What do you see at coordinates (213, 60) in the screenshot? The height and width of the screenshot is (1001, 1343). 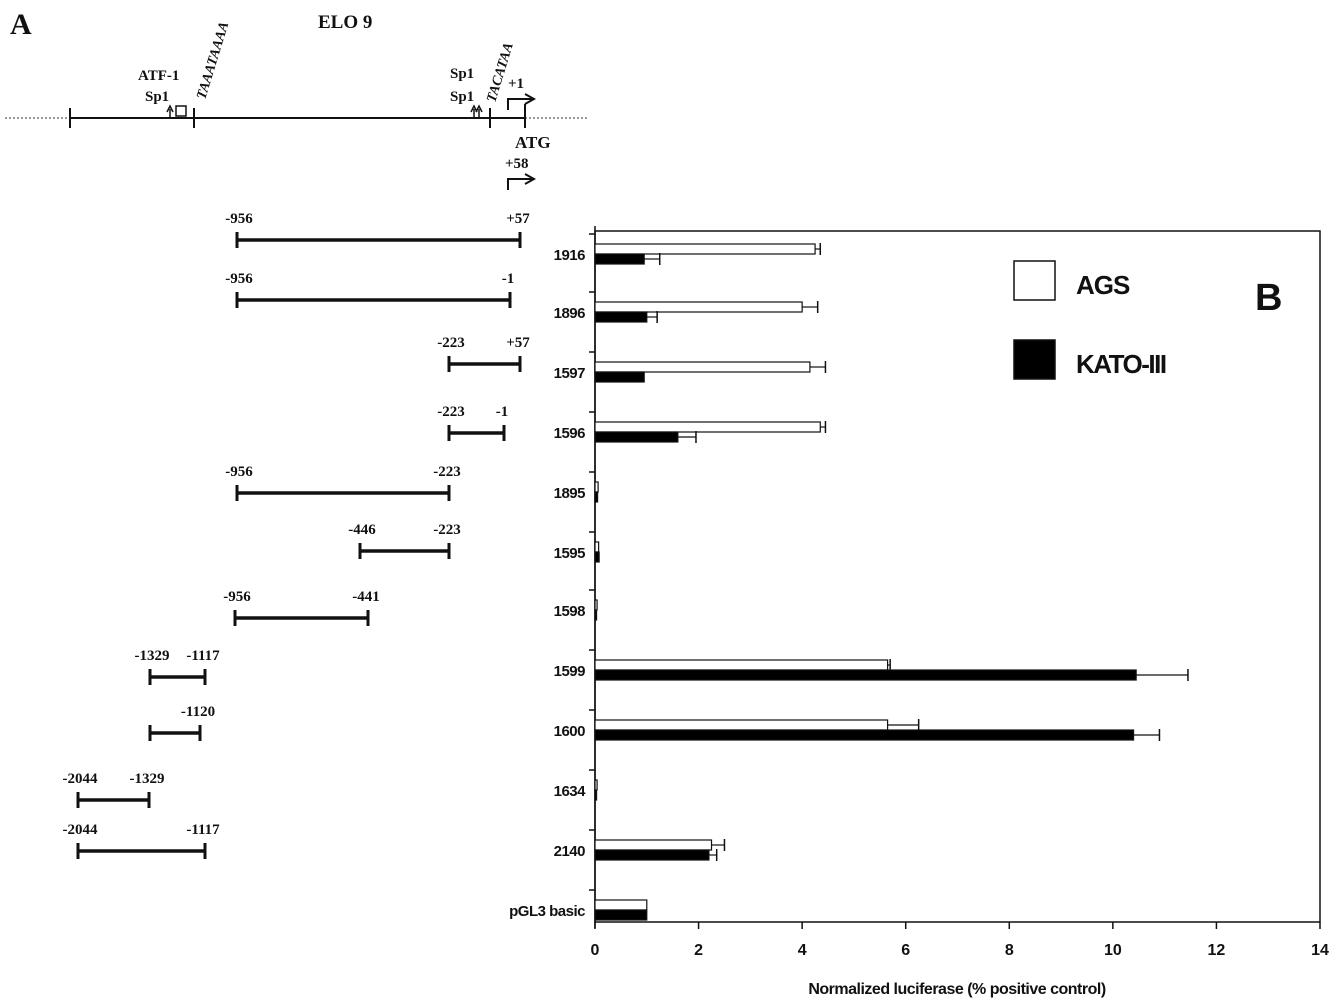 I see `taaataaaa-label: TAAATAAAA` at bounding box center [213, 60].